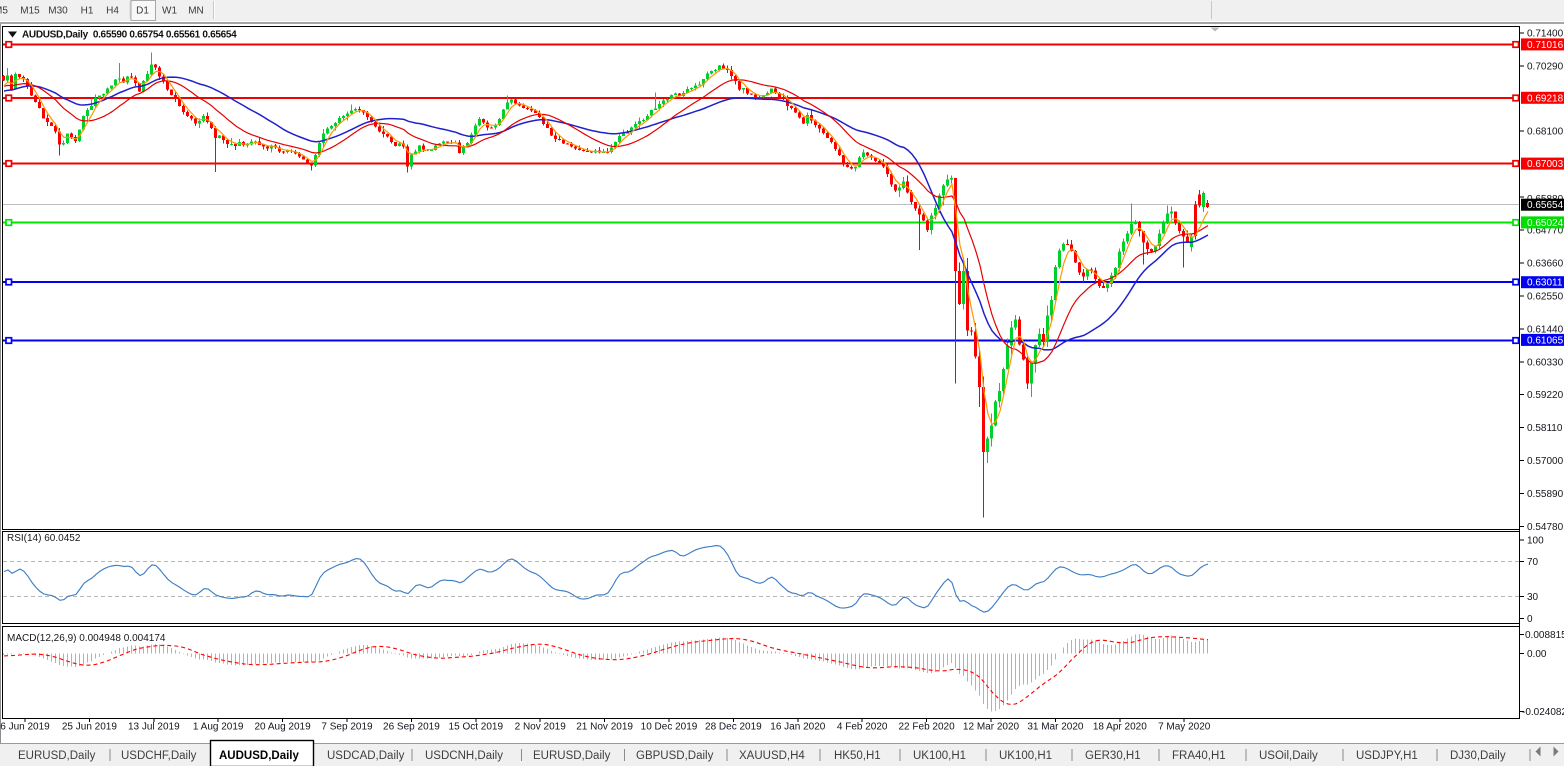  What do you see at coordinates (44, 538) in the screenshot?
I see `svg-text: RSI(14) 60.0452` at bounding box center [44, 538].